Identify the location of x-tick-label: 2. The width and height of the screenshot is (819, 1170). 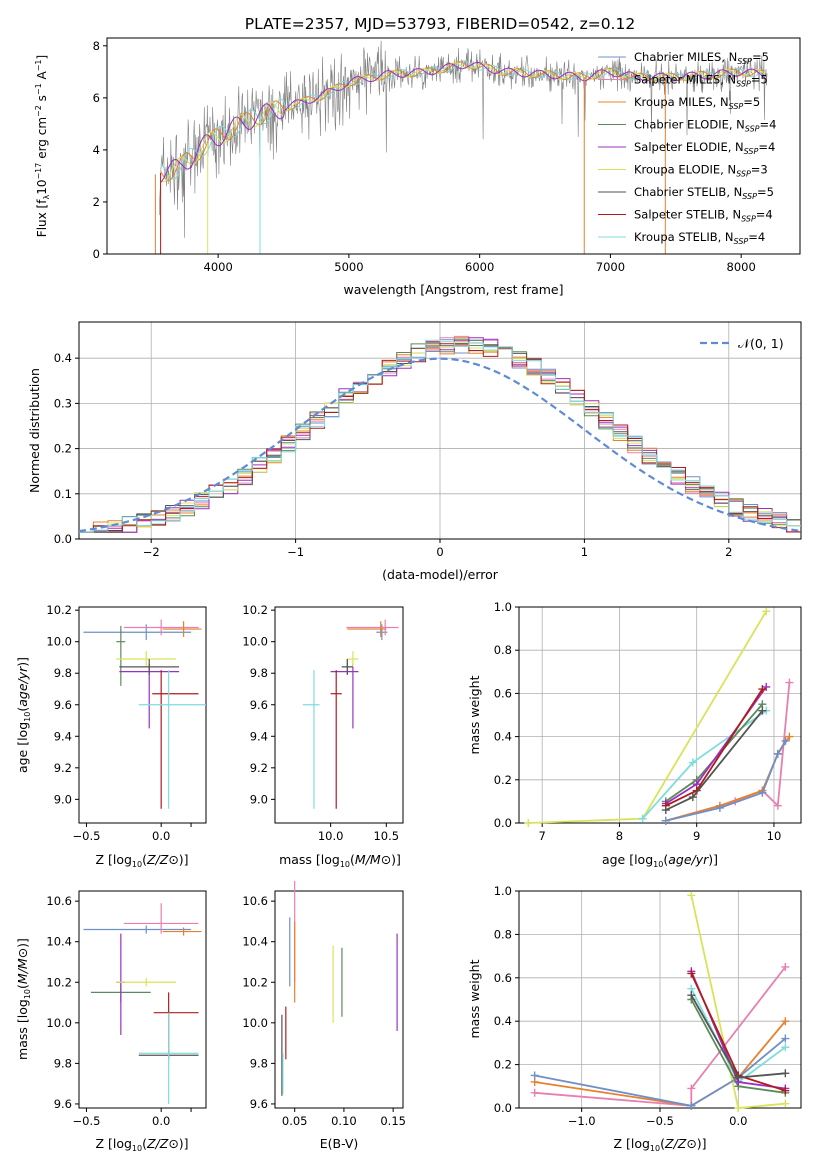
(728, 552).